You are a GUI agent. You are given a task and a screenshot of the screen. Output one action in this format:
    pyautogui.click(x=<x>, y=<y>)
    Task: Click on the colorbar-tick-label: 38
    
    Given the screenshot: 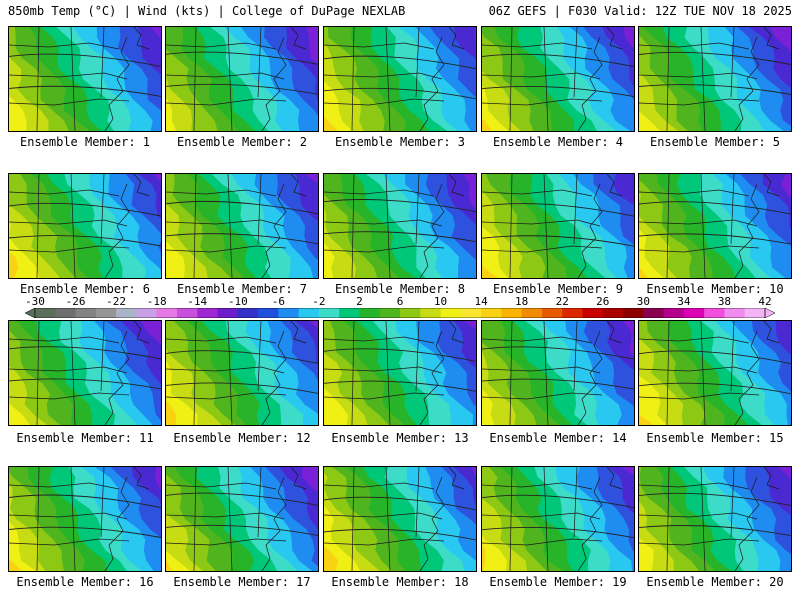 What is the action you would take?
    pyautogui.click(x=724, y=301)
    